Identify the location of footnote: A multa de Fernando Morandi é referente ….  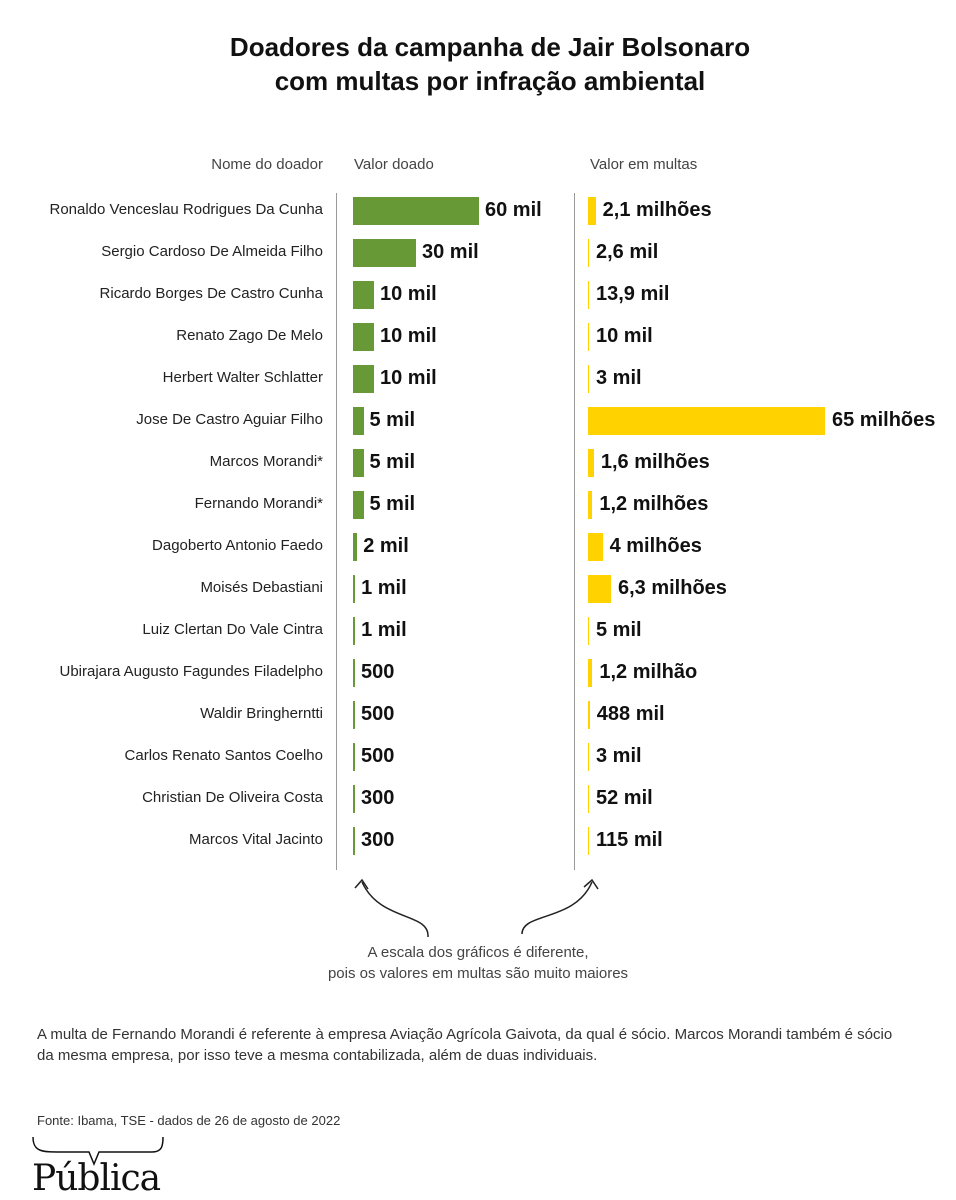
(465, 1045).